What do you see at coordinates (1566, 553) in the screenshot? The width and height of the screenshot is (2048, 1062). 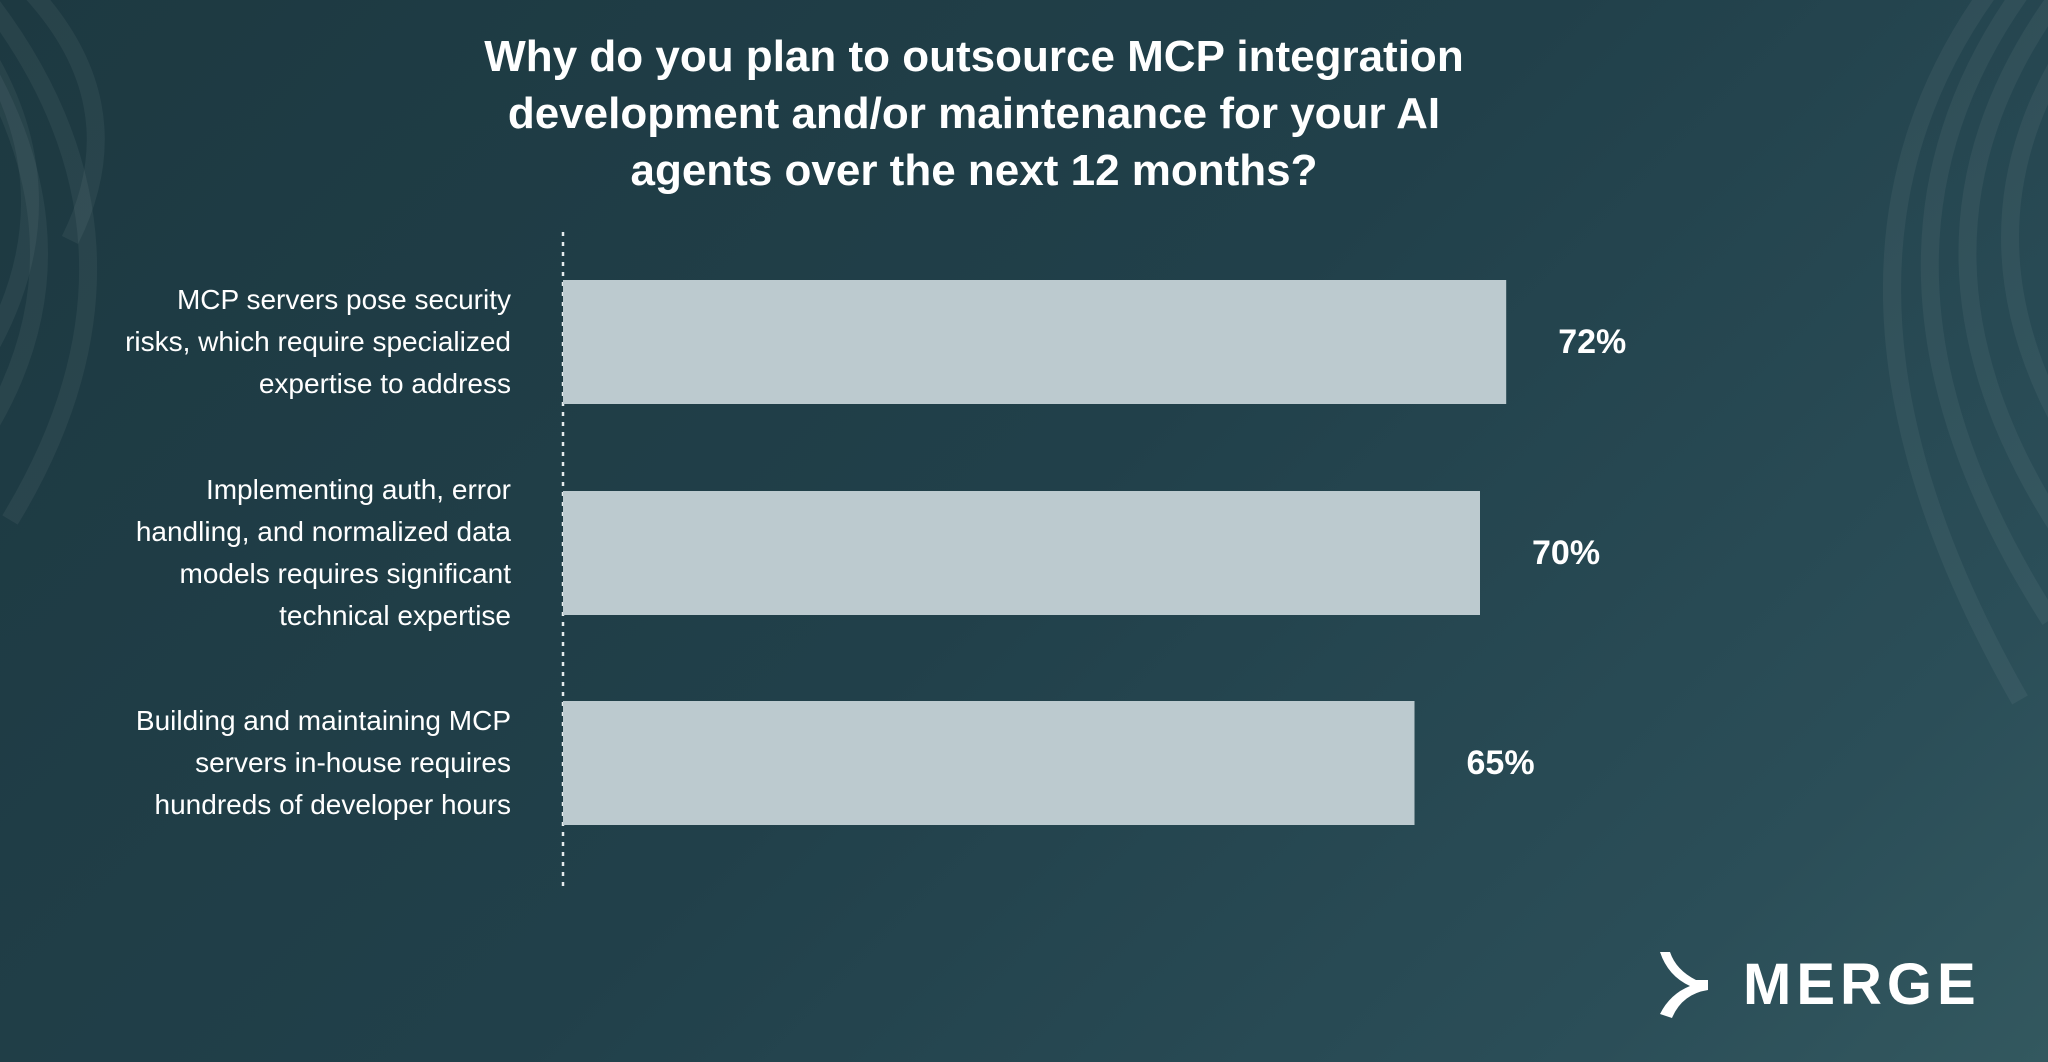 I see `value-label-2: 70%` at bounding box center [1566, 553].